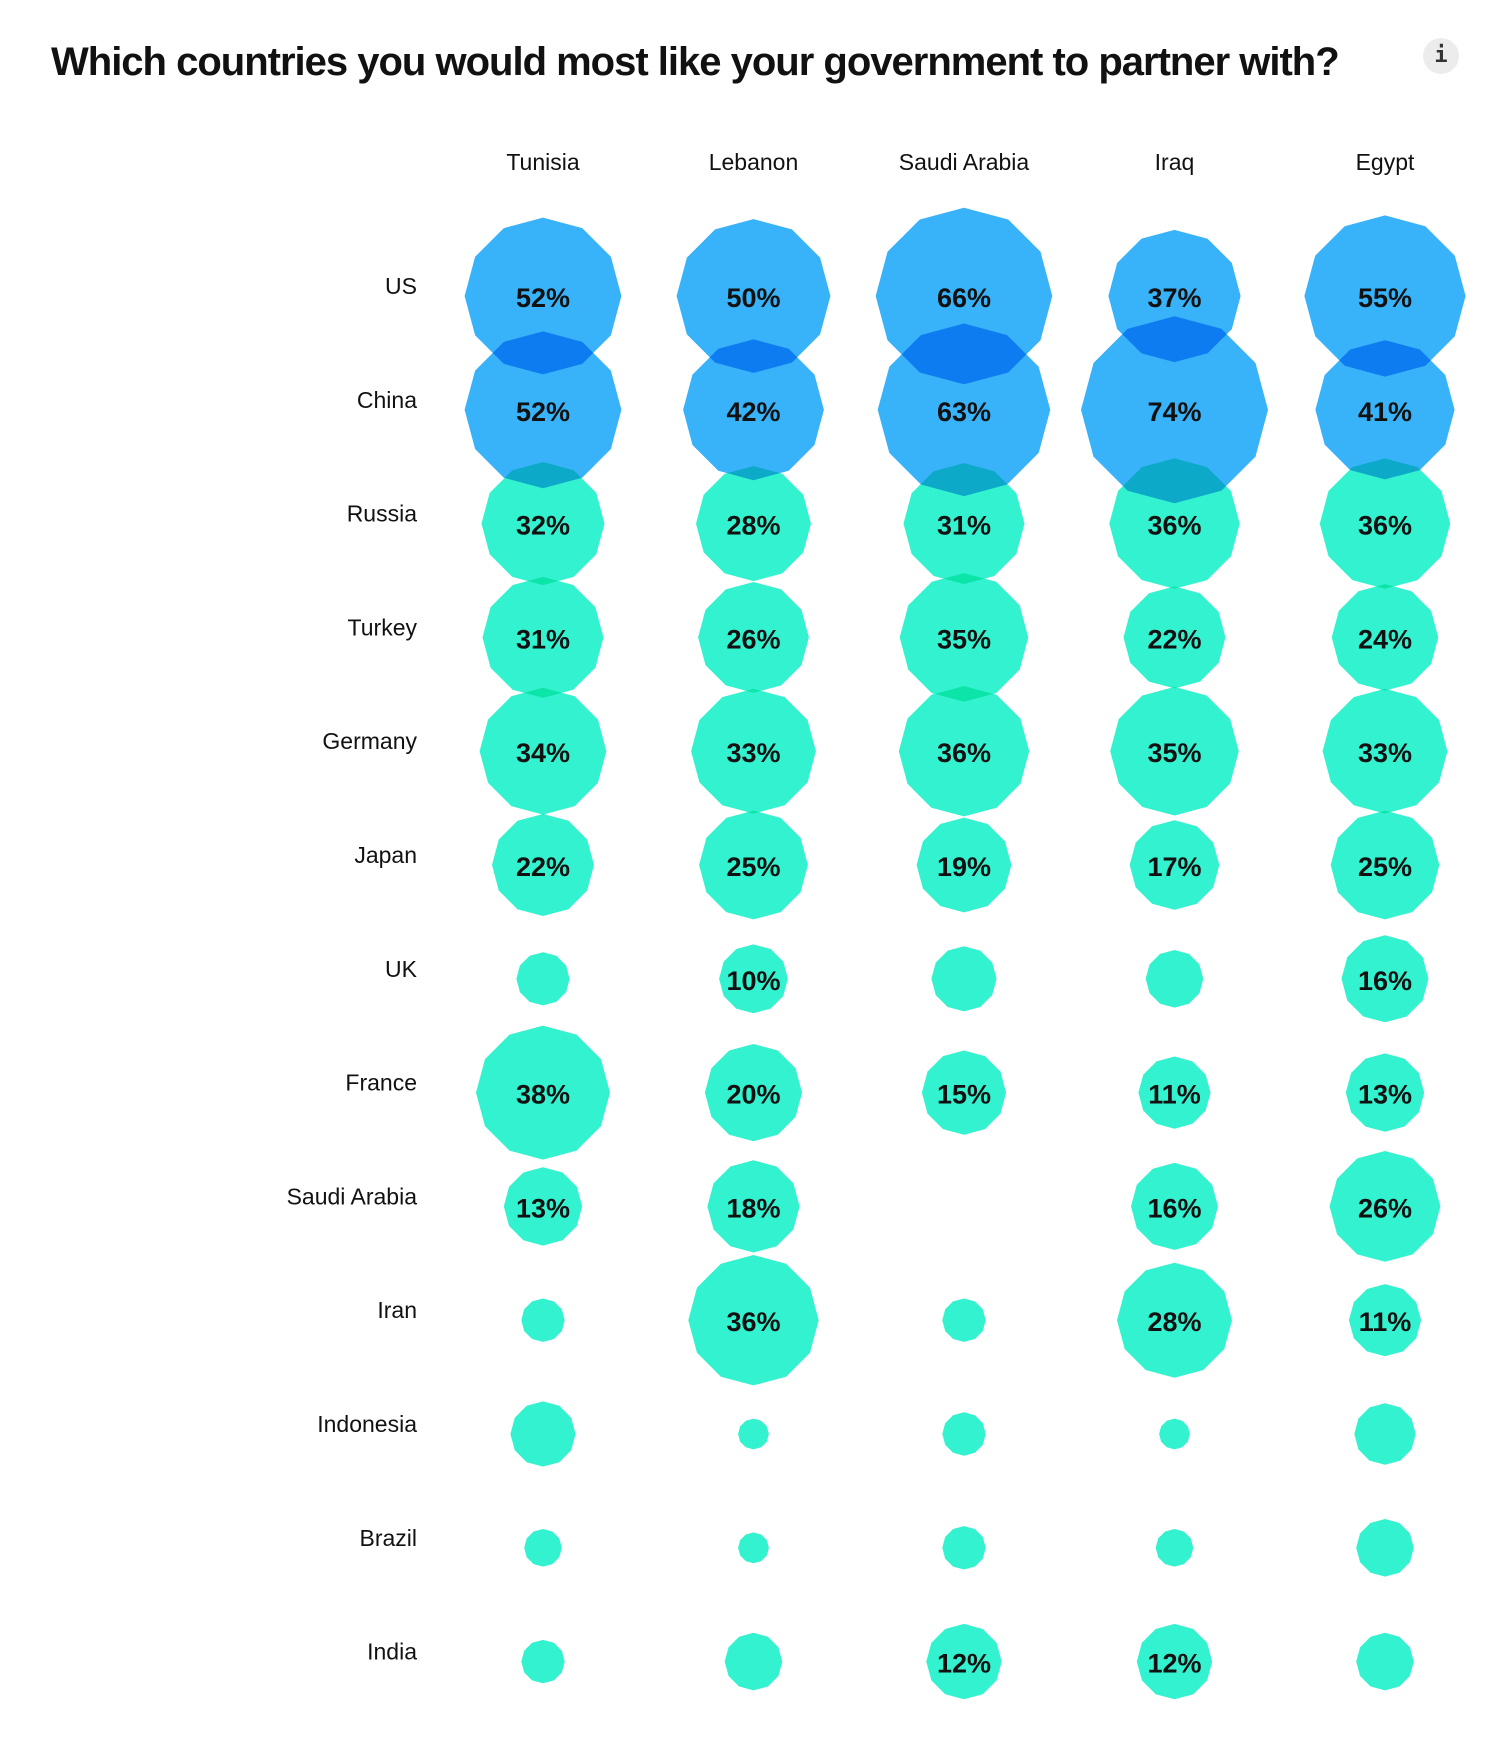 Image resolution: width=1512 pixels, height=1740 pixels. Describe the element at coordinates (383, 627) in the screenshot. I see `row-label: Turkey` at that location.